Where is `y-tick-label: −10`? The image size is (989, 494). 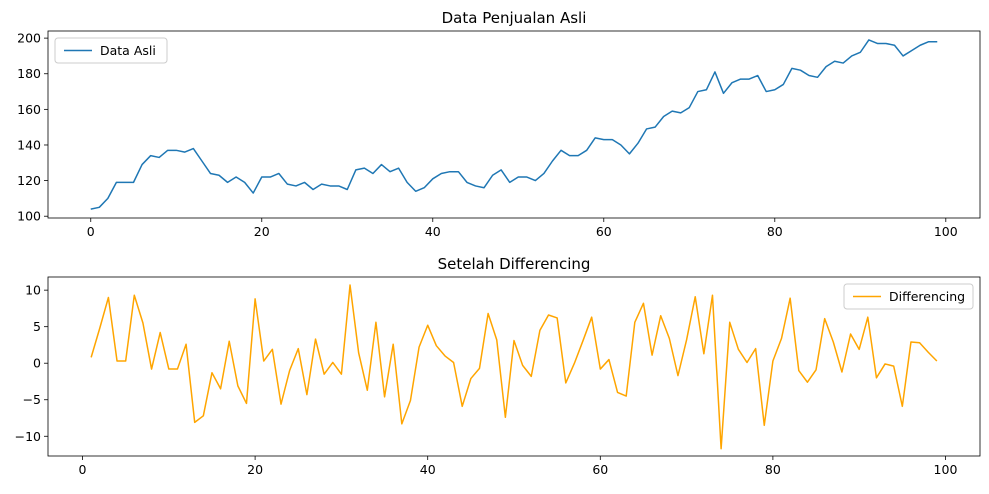
y-tick-label: −10 is located at coordinates (28, 436).